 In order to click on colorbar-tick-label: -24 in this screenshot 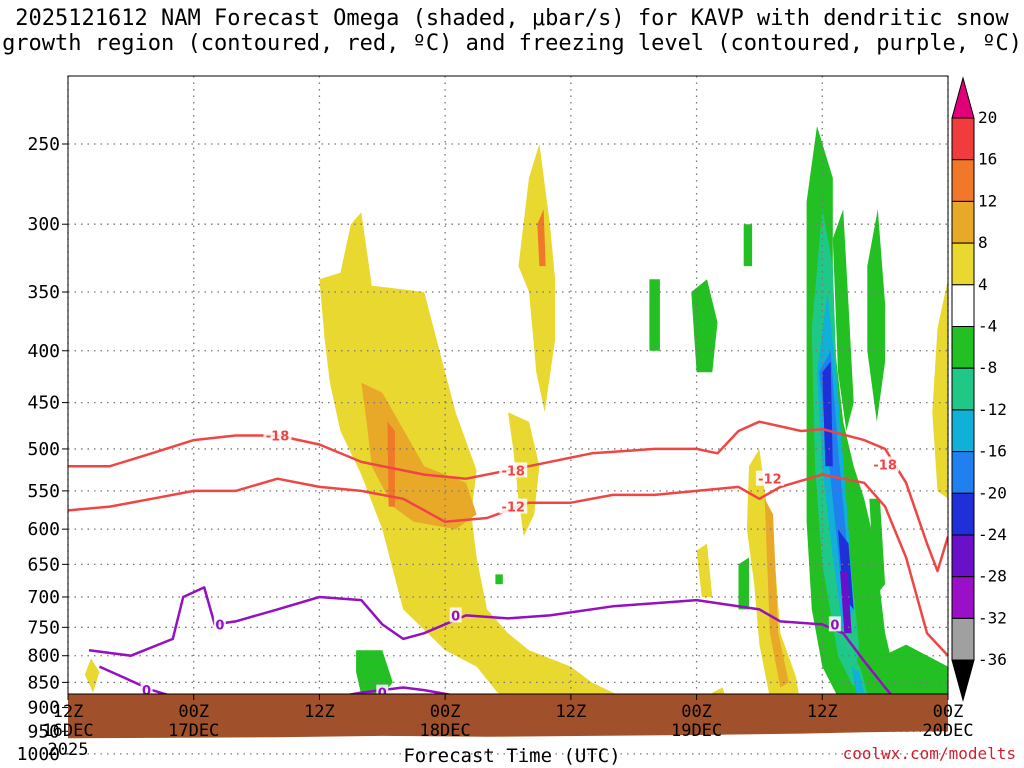, I will do `click(992, 534)`.